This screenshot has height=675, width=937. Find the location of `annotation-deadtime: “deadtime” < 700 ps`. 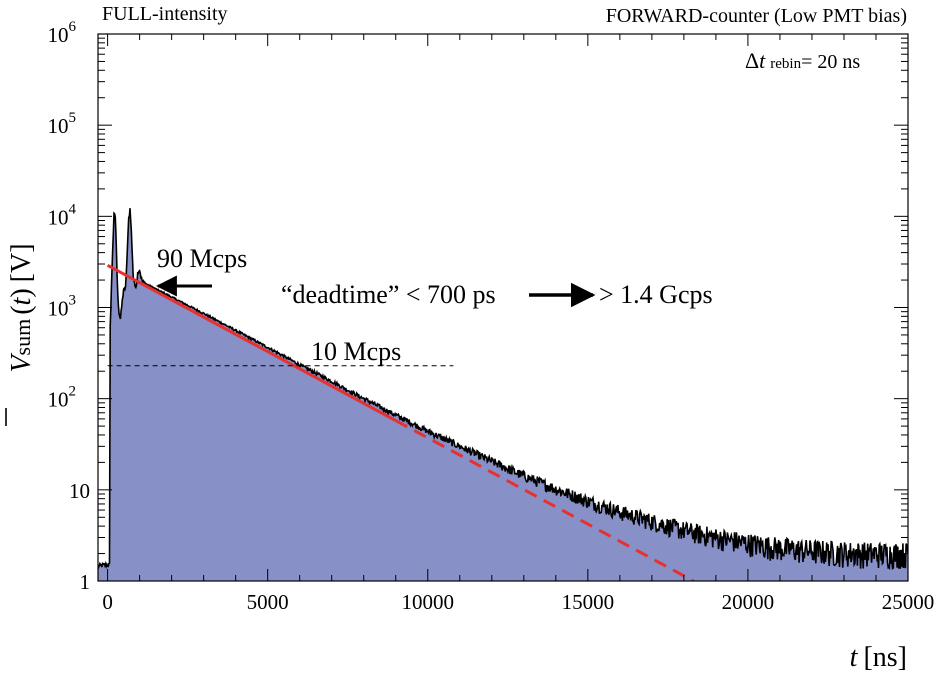

annotation-deadtime: “deadtime” < 700 ps is located at coordinates (388, 294).